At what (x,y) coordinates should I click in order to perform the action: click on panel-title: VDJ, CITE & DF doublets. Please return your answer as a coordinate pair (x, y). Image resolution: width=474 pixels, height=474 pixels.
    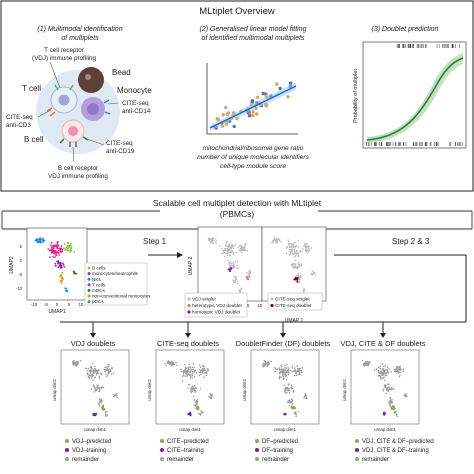
    Looking at the image, I should click on (382, 343).